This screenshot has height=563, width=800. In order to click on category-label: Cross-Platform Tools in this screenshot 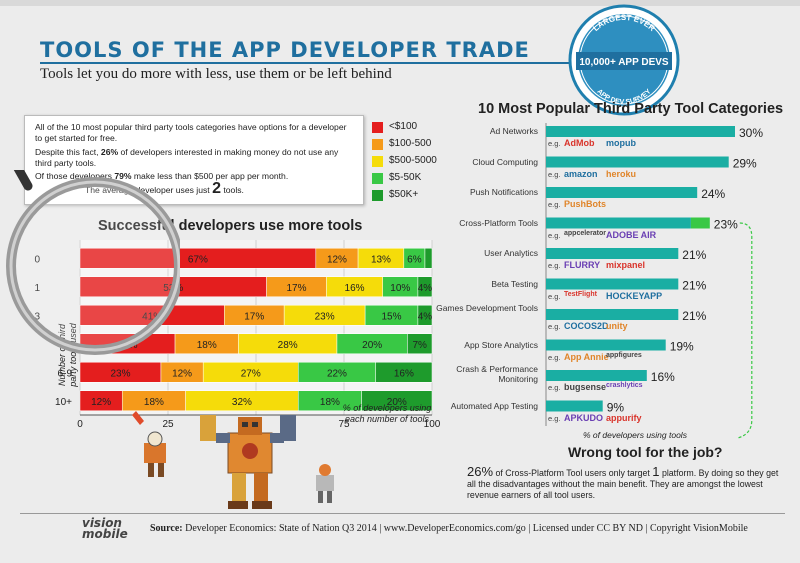, I will do `click(498, 222)`.